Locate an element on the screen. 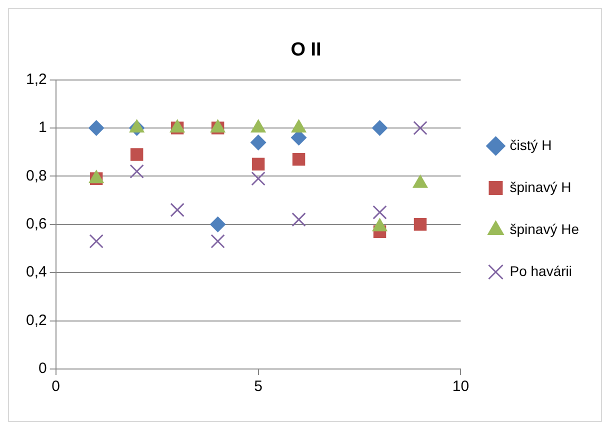 The image size is (608, 428). legend-label: špinavý H is located at coordinates (541, 186).